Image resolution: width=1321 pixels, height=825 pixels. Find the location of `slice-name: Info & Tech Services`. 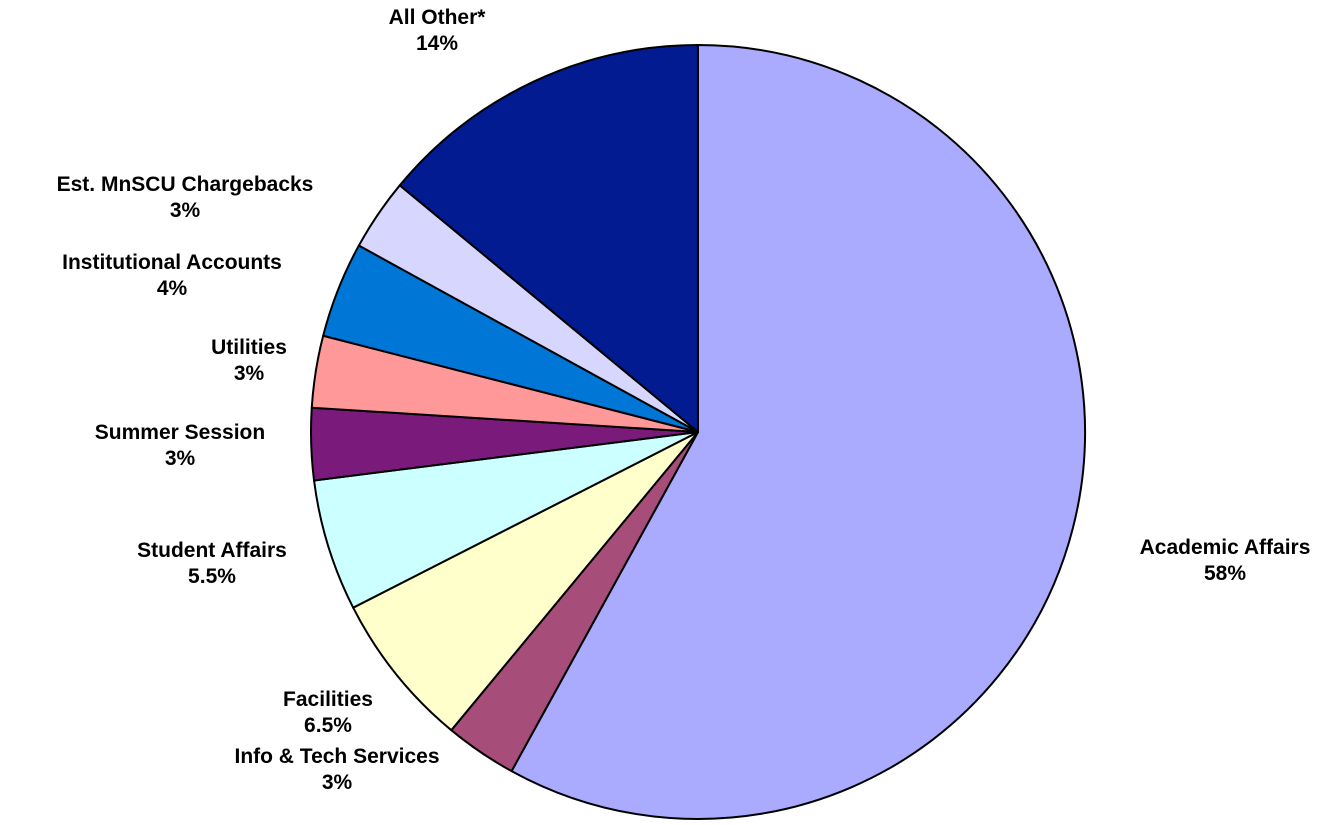

slice-name: Info & Tech Services is located at coordinates (337, 756).